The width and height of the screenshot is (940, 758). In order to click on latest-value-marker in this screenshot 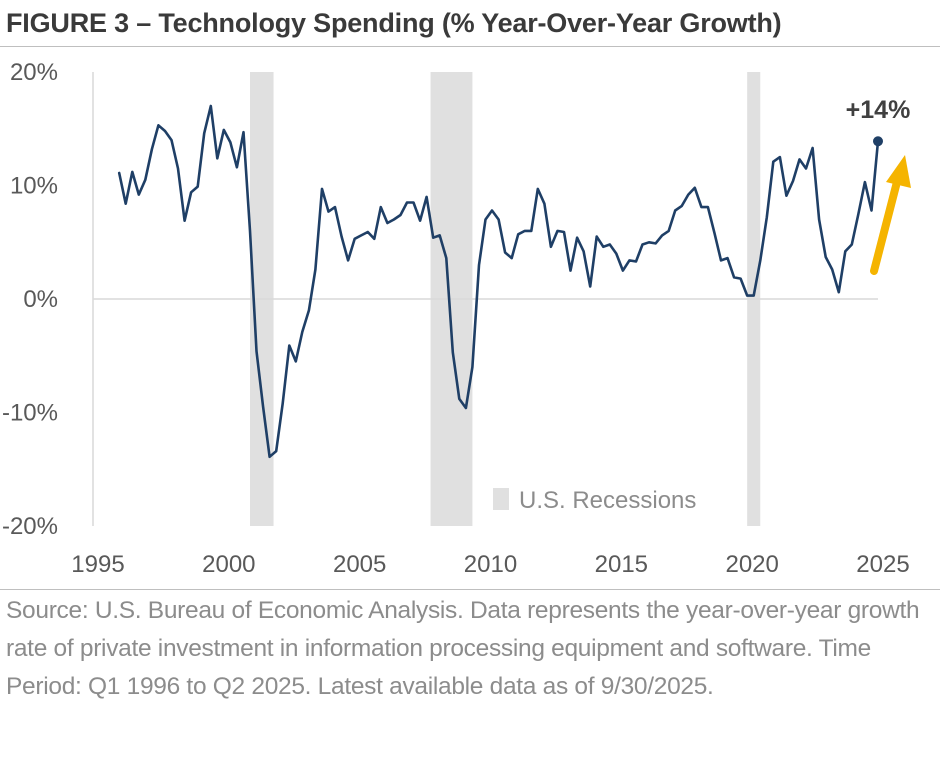, I will do `click(878, 141)`.